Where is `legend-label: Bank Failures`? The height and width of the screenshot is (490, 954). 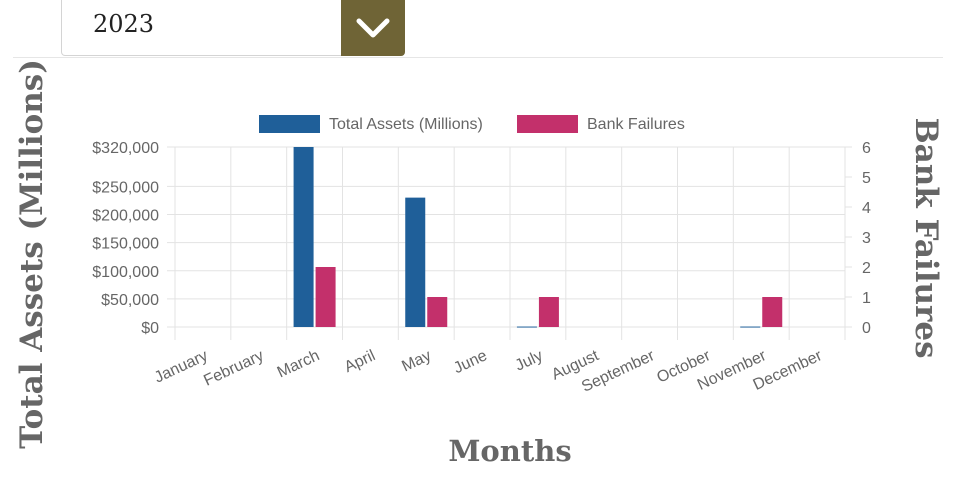 legend-label: Bank Failures is located at coordinates (636, 124).